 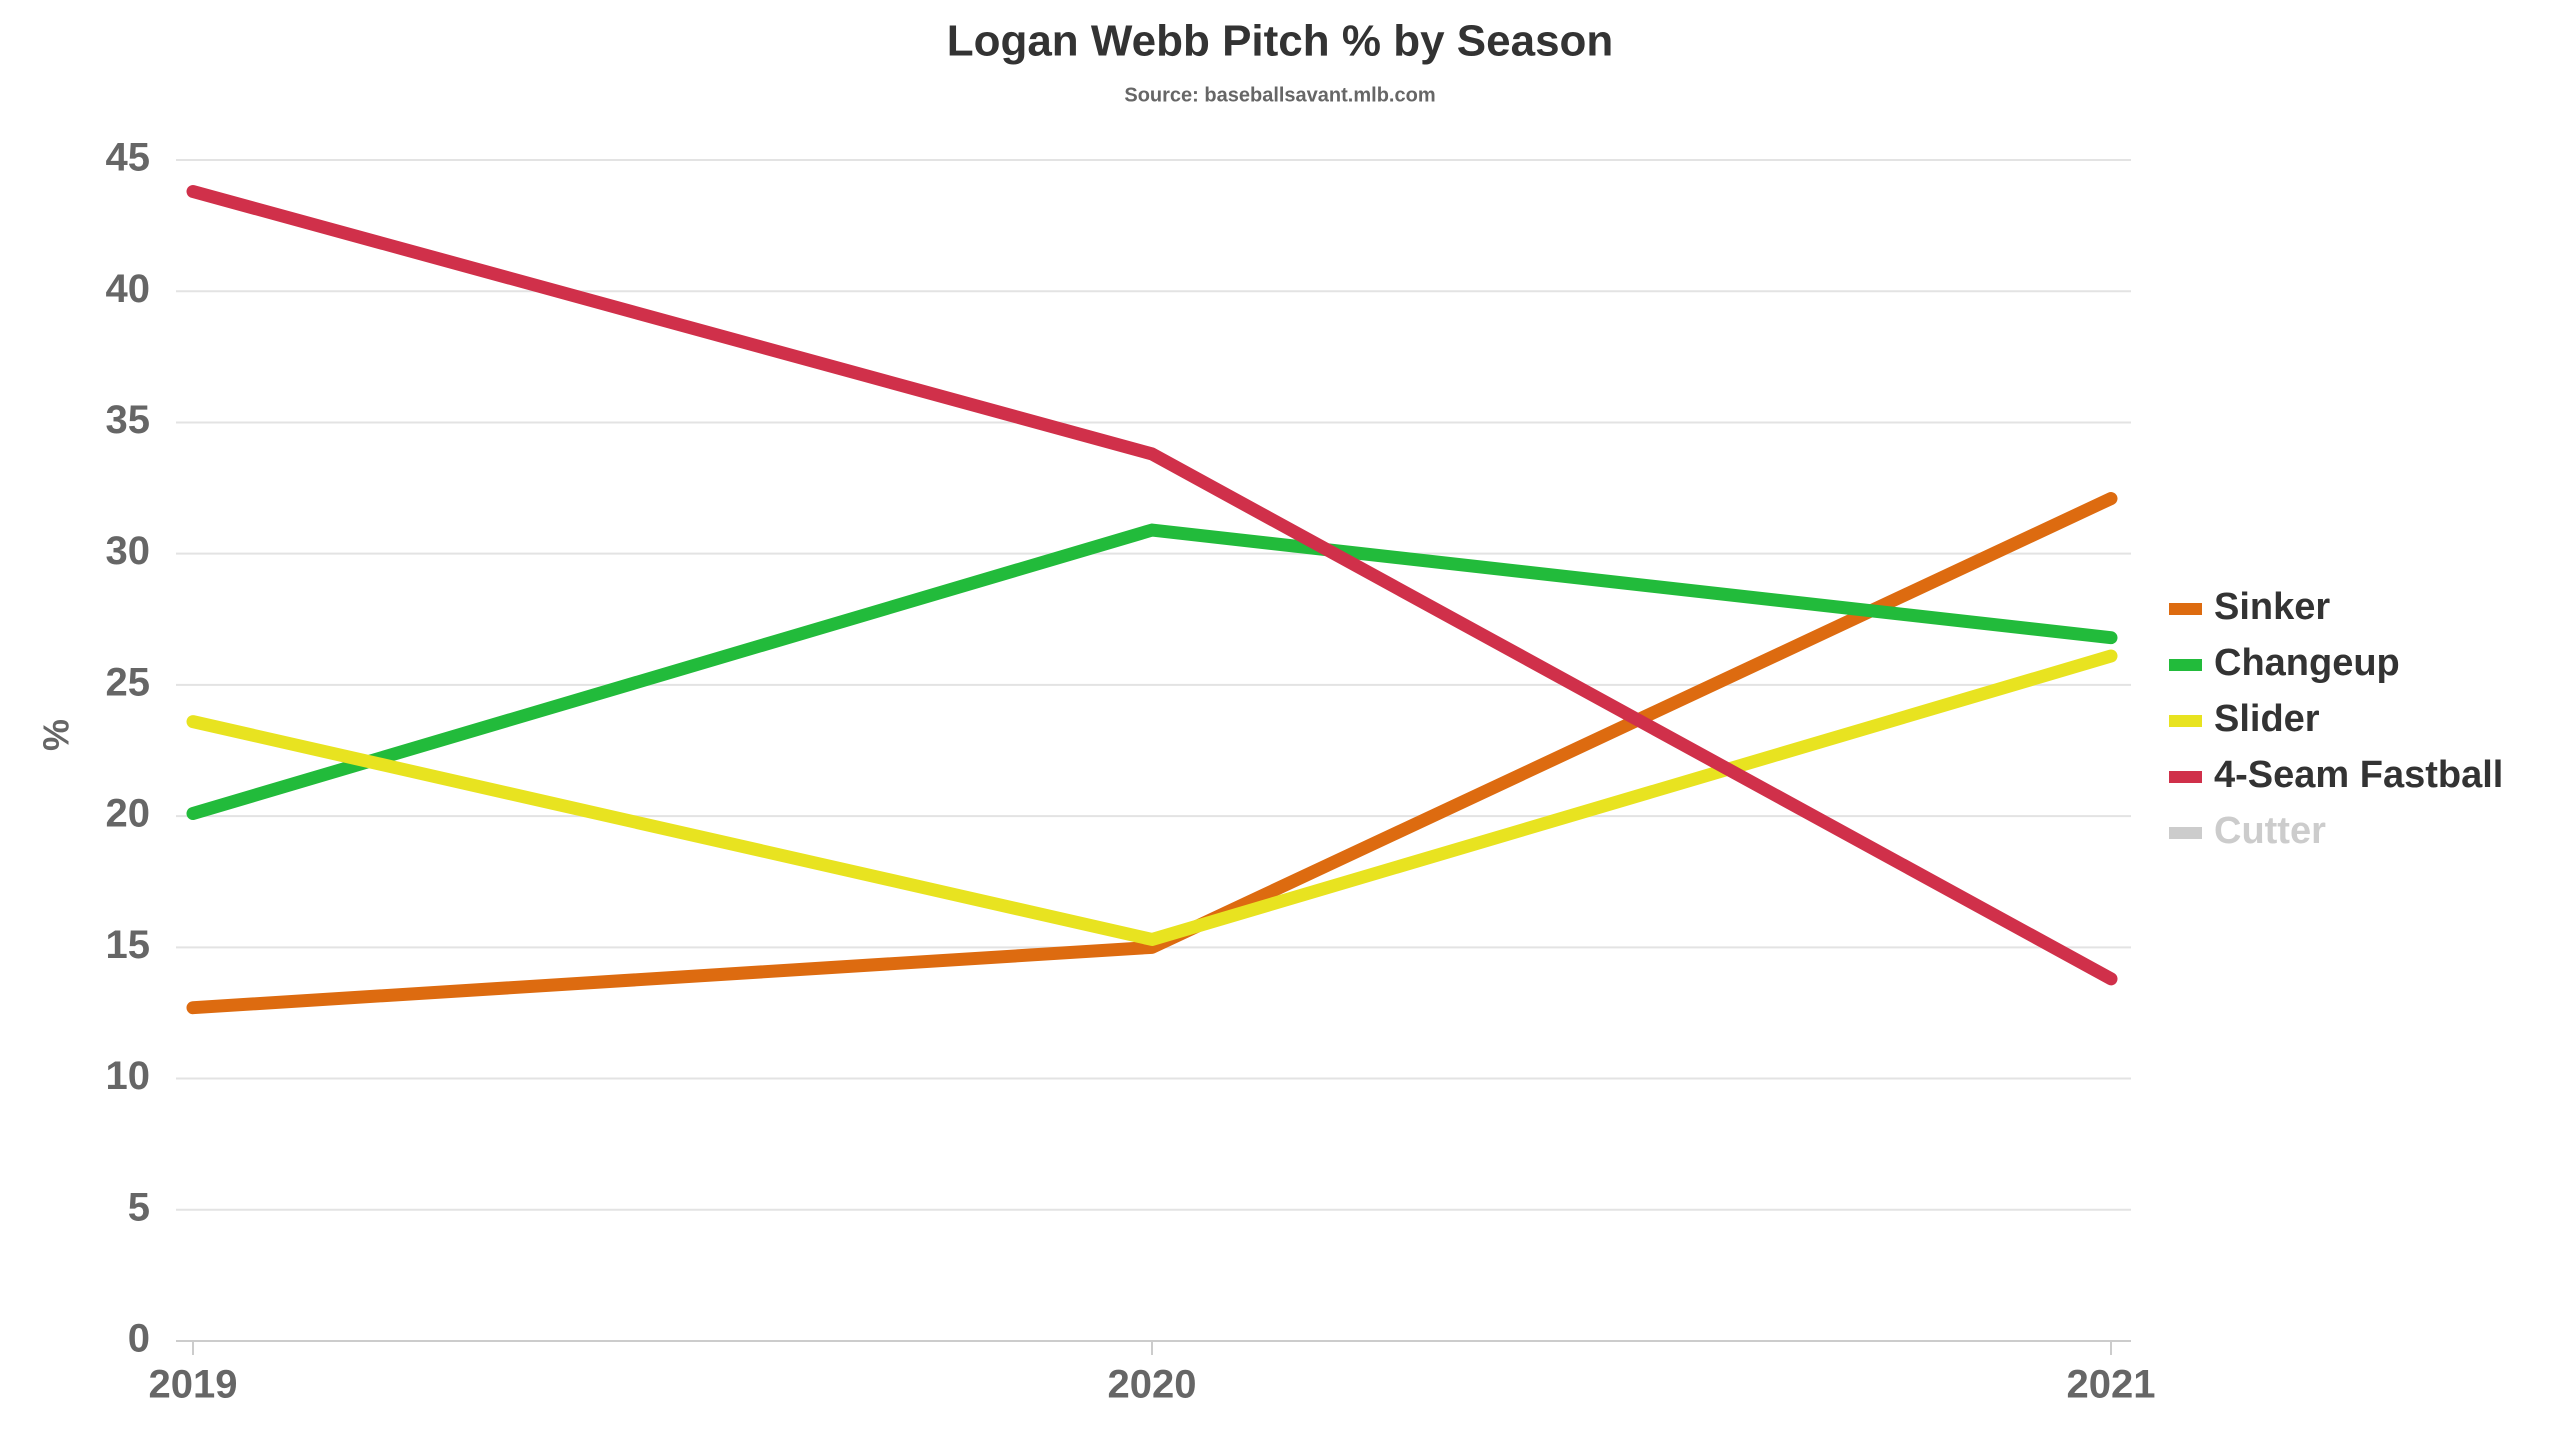 What do you see at coordinates (1152, 1385) in the screenshot?
I see `x-tick-label: 2020` at bounding box center [1152, 1385].